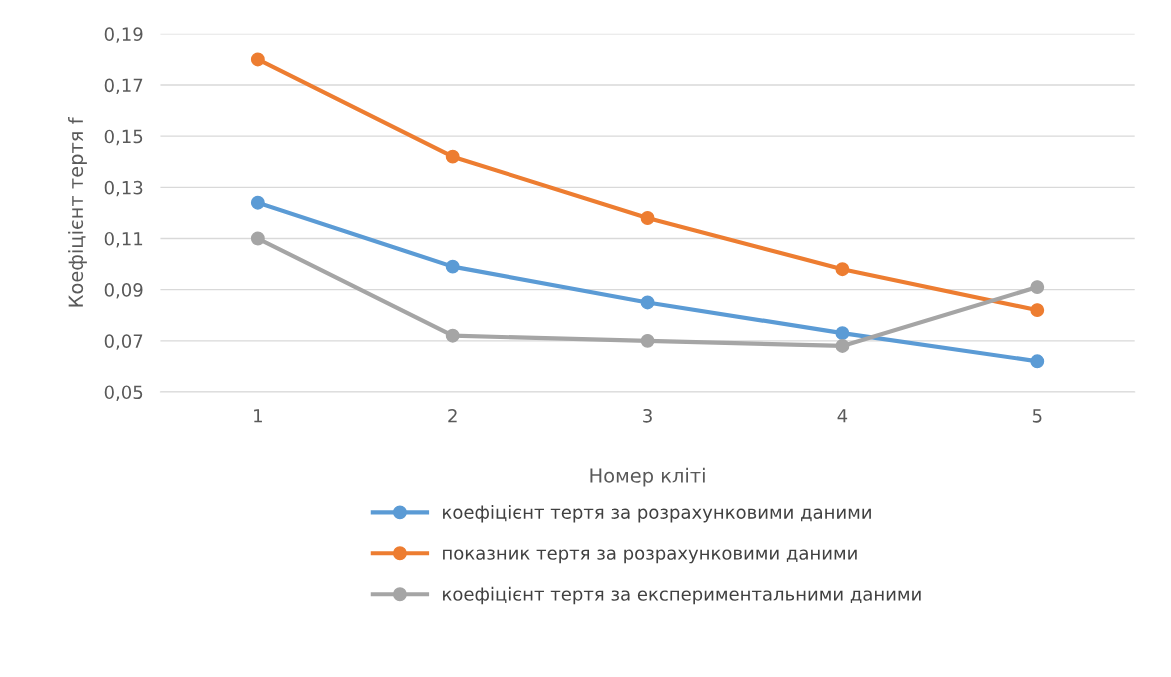  Describe the element at coordinates (842, 416) in the screenshot. I see `x-tick-label: 4` at that location.